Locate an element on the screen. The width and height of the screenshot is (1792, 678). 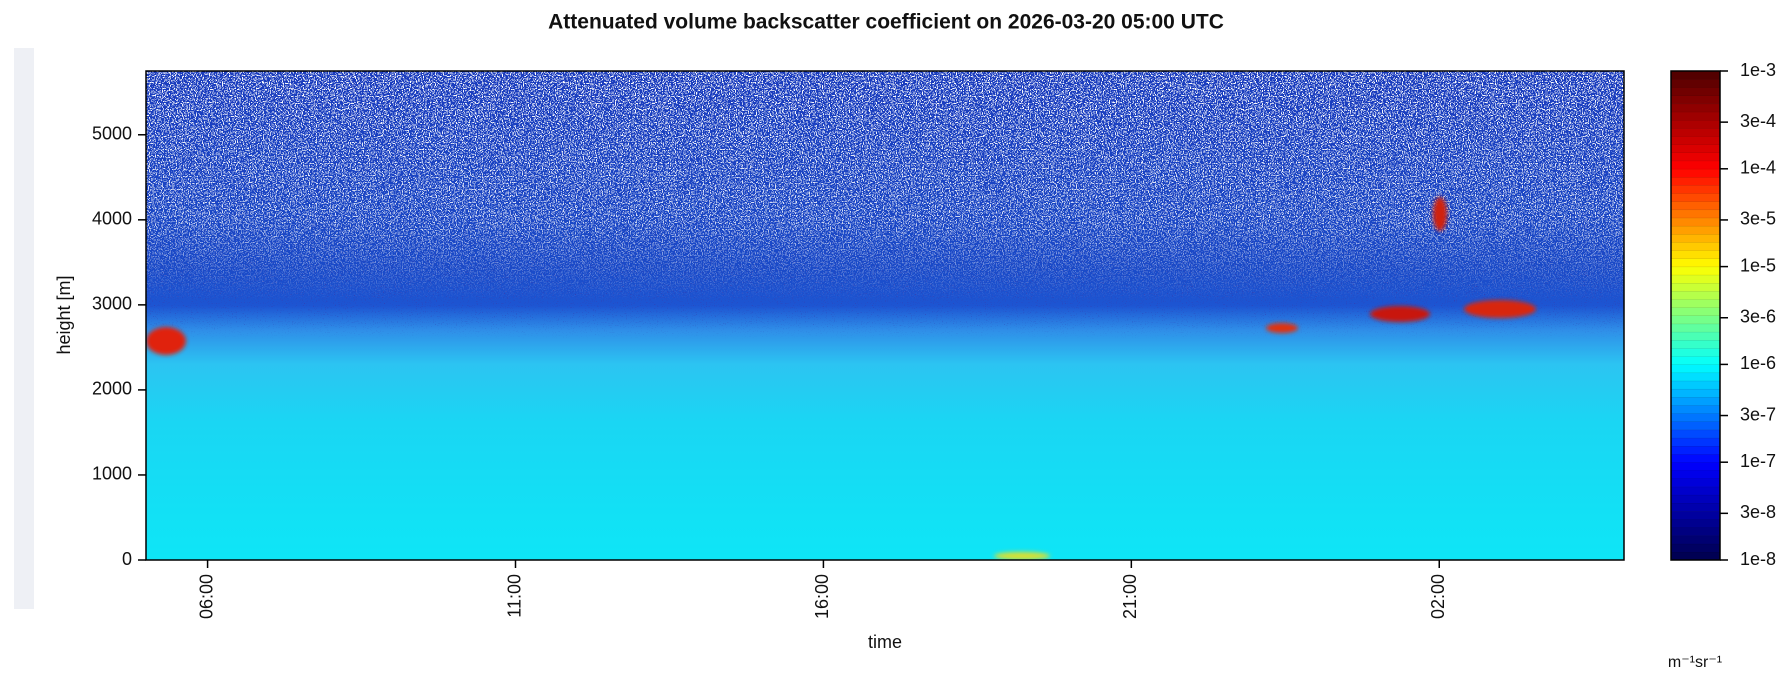
x-tick-label: 02:00 is located at coordinates (1438, 596).